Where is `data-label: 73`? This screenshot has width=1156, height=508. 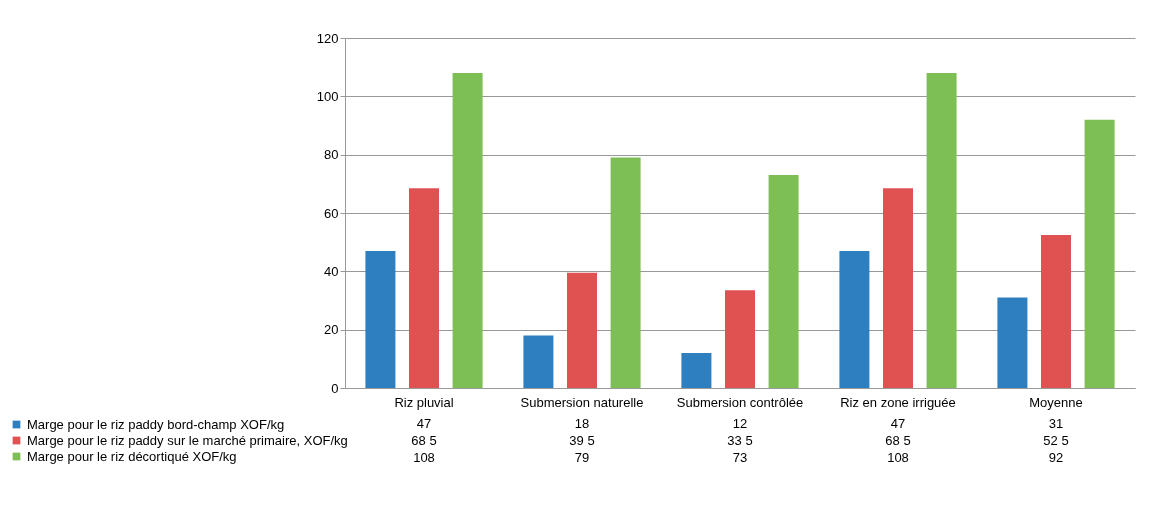 data-label: 73 is located at coordinates (740, 457).